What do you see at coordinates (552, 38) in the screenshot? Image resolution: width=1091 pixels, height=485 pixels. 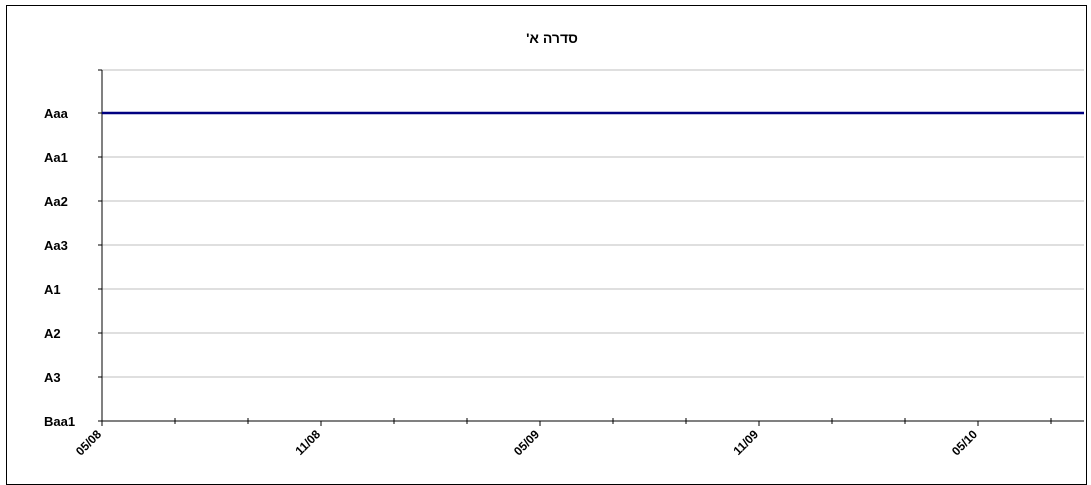 I see `chart-title: סדרה א'` at bounding box center [552, 38].